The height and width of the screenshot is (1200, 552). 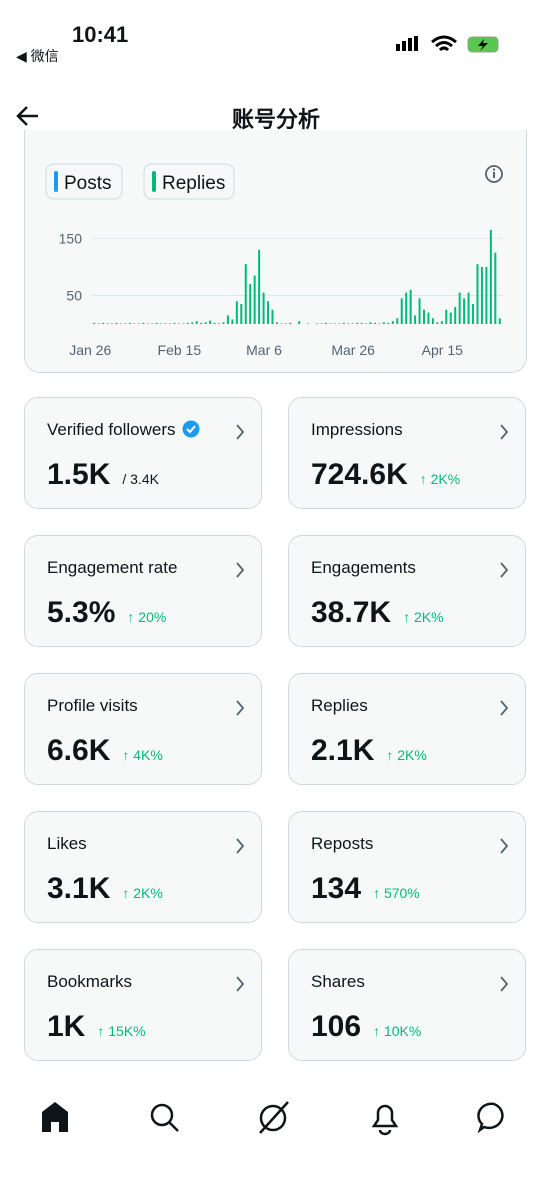 What do you see at coordinates (407, 591) in the screenshot?
I see `metric-card: Engagements 38.7K ↑ 2K%` at bounding box center [407, 591].